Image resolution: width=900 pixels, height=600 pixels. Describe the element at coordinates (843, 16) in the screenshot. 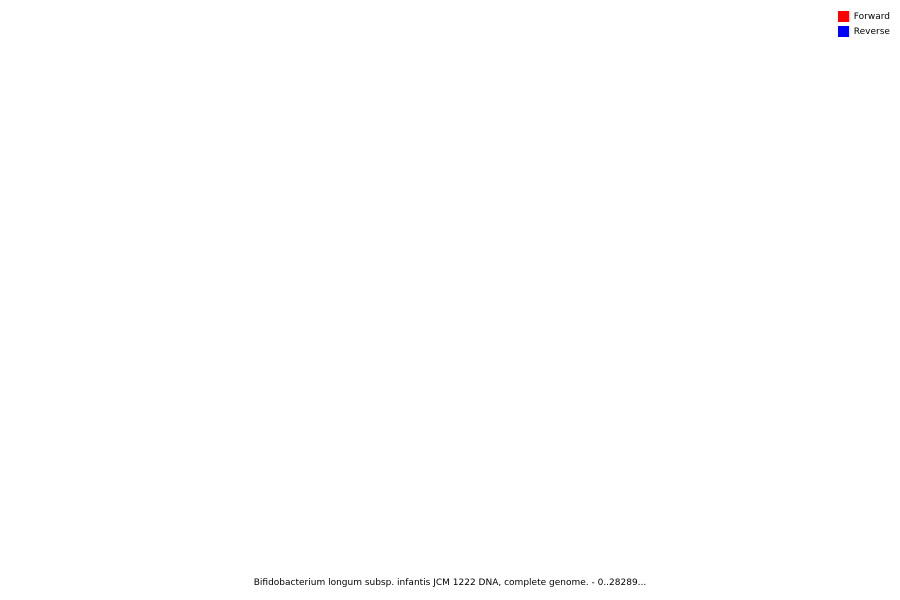

I see `forward-swatch` at that location.